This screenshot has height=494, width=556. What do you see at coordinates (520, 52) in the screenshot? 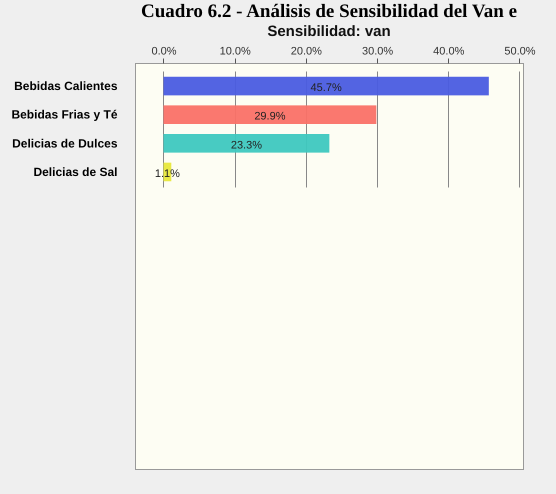
I see `x-tick-label: 50.0%` at bounding box center [520, 52].